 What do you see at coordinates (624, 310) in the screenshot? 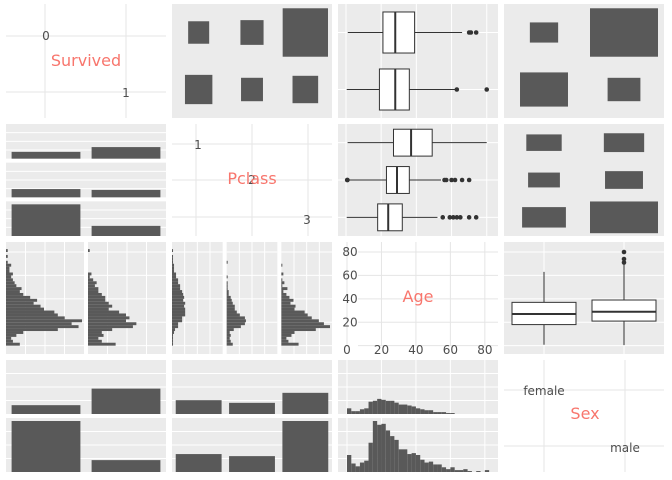
I see `box` at bounding box center [624, 310].